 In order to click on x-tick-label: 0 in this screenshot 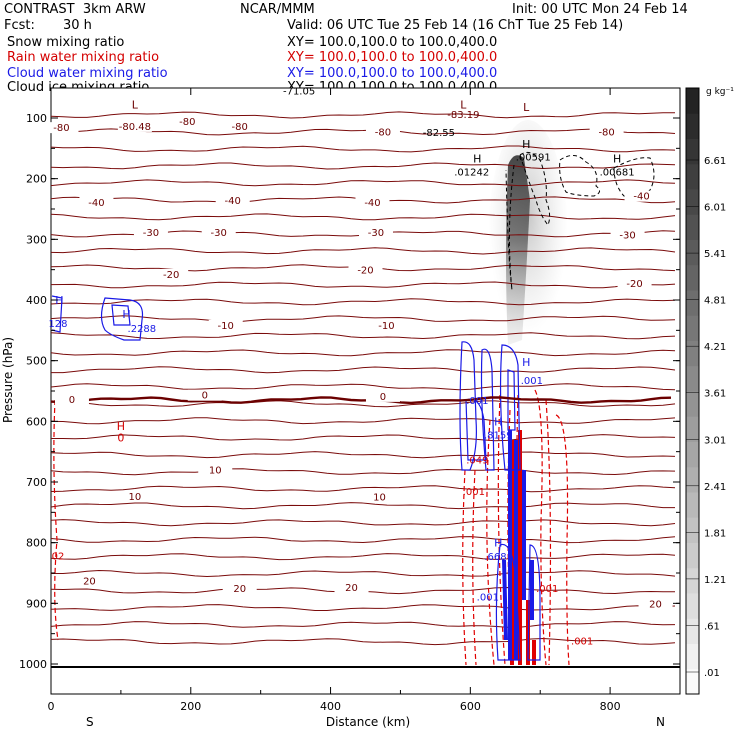, I will do `click(51, 706)`.